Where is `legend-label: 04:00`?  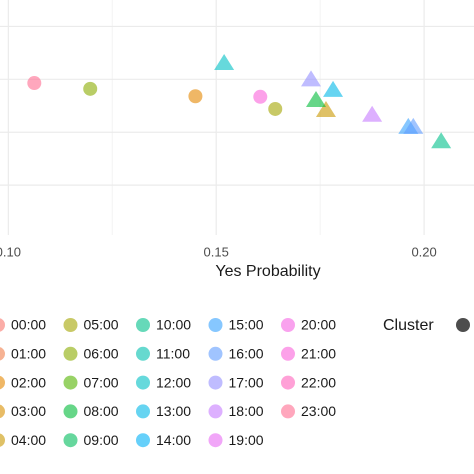 legend-label: 04:00 is located at coordinates (28, 440).